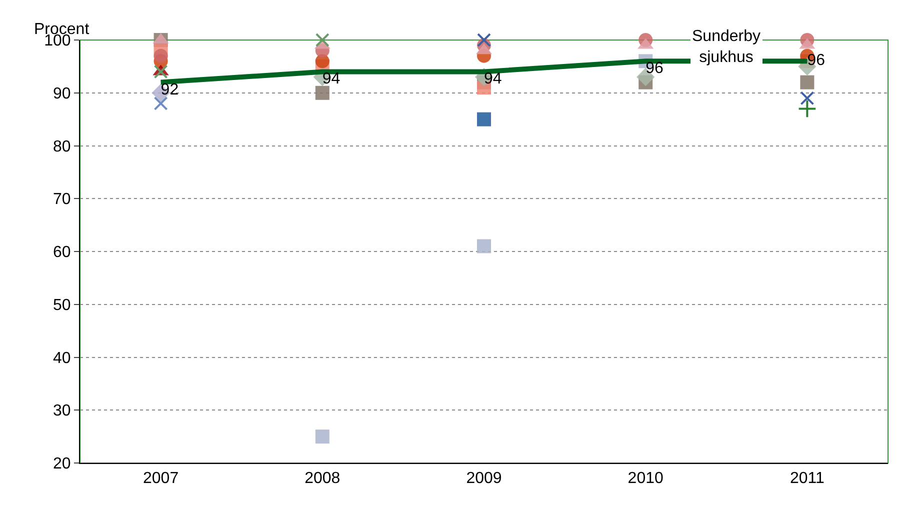 This screenshot has width=913, height=508. Describe the element at coordinates (807, 479) in the screenshot. I see `x-tick-label: 2011` at that location.